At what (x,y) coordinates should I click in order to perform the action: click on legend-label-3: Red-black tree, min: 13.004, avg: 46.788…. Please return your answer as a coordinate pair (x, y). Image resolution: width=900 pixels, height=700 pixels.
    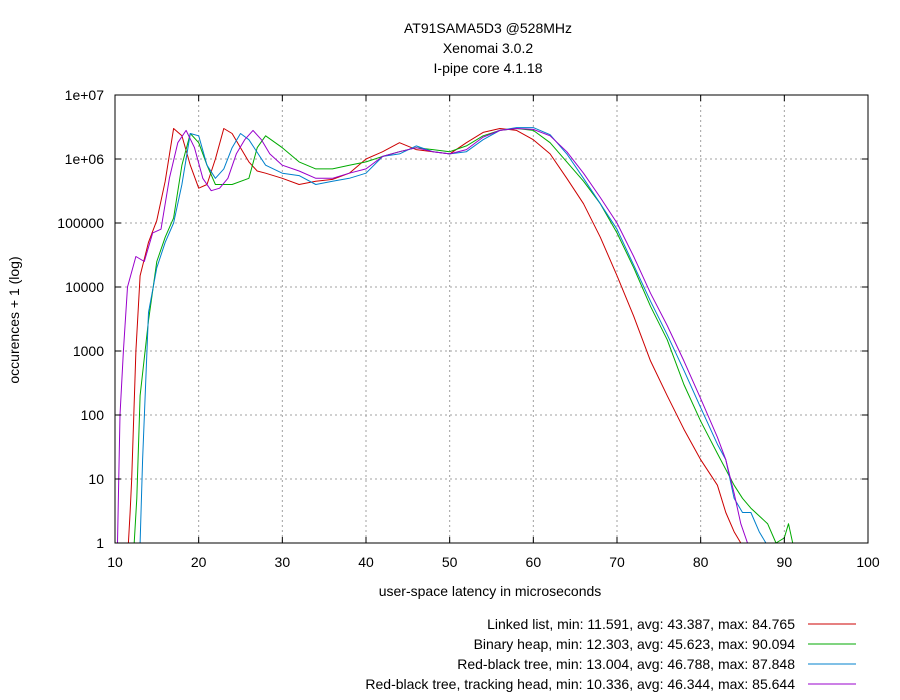
    Looking at the image, I should click on (626, 664).